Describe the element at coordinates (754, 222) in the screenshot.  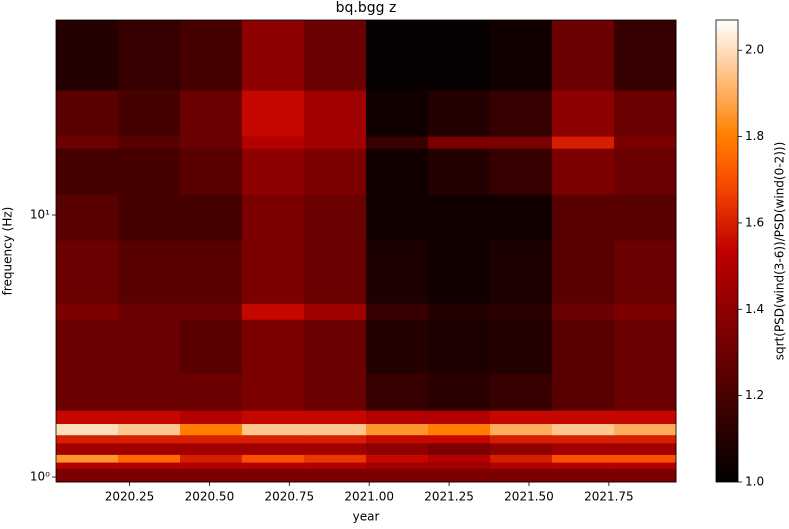
I see `colorbar-tick-label: 1.6` at that location.